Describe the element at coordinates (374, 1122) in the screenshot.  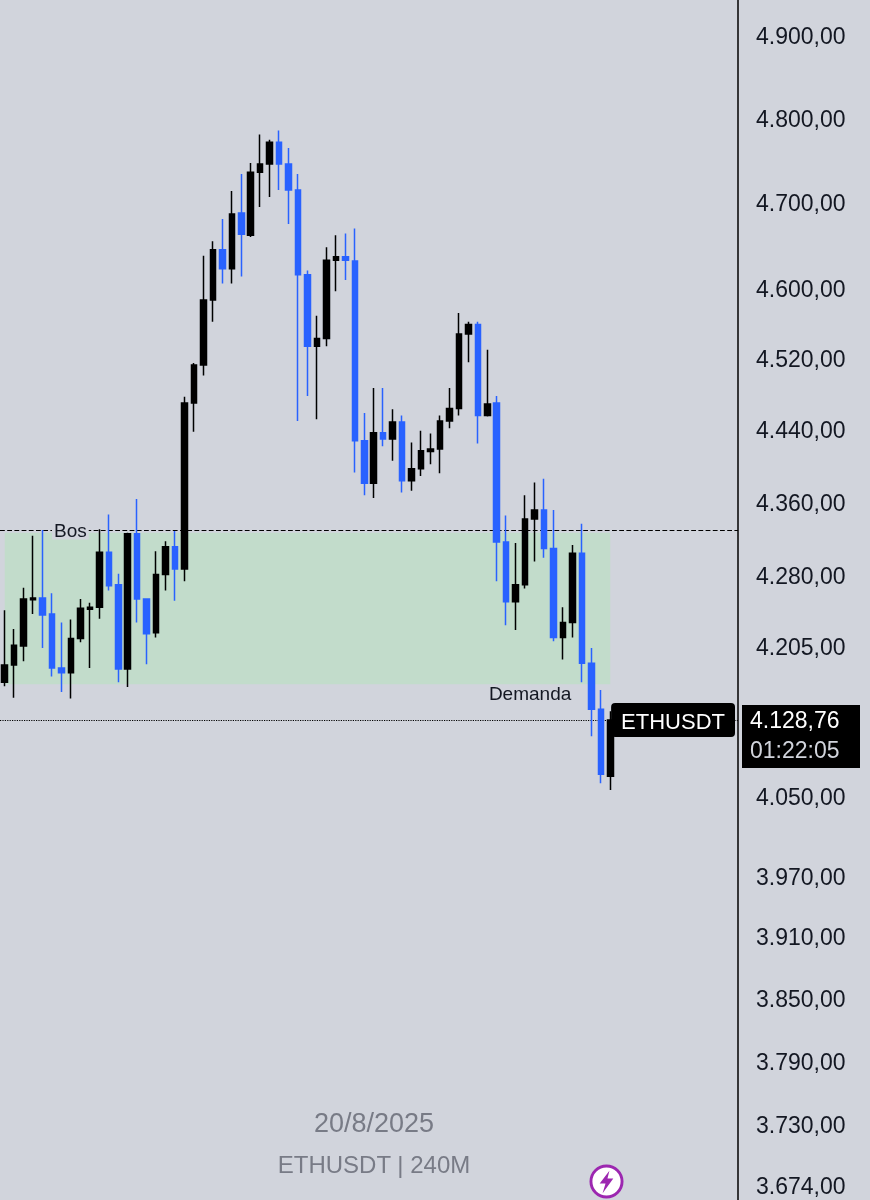
I see `text: 20/8/2025` at that location.